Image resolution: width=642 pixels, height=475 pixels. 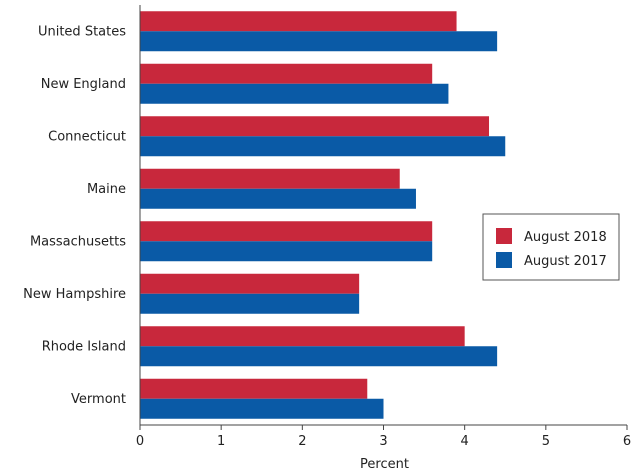 What do you see at coordinates (106, 189) in the screenshot?
I see `category-label: Maine` at bounding box center [106, 189].